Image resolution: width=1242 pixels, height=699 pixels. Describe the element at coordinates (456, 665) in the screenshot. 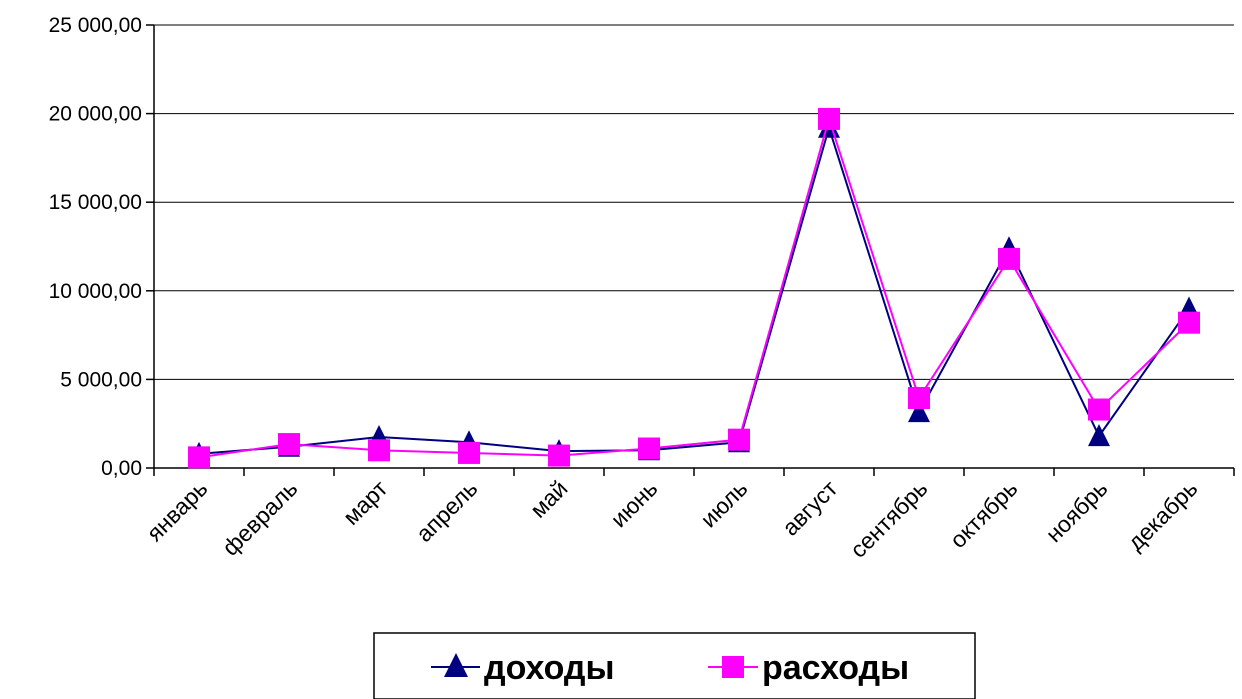

I see `legend-triangle-icon` at that location.